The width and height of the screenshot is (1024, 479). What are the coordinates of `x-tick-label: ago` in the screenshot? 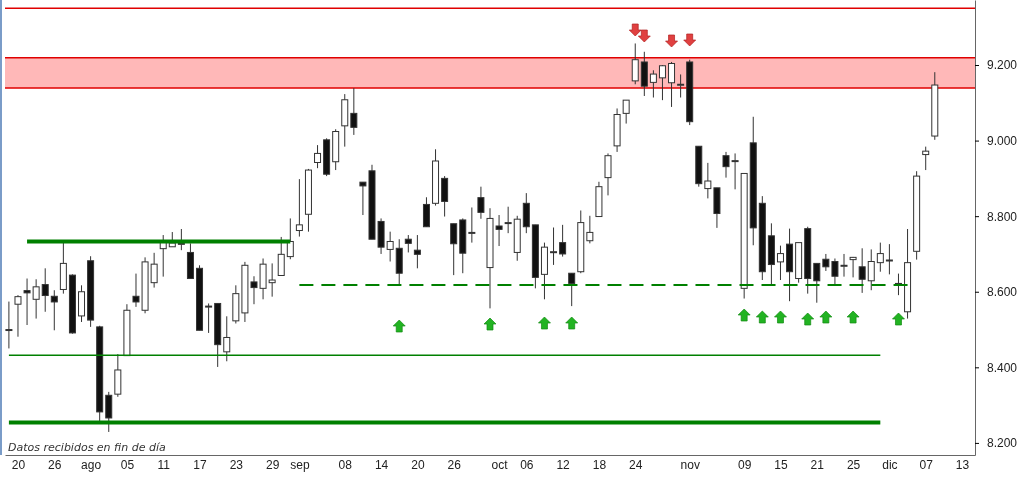 It's located at (91, 464).